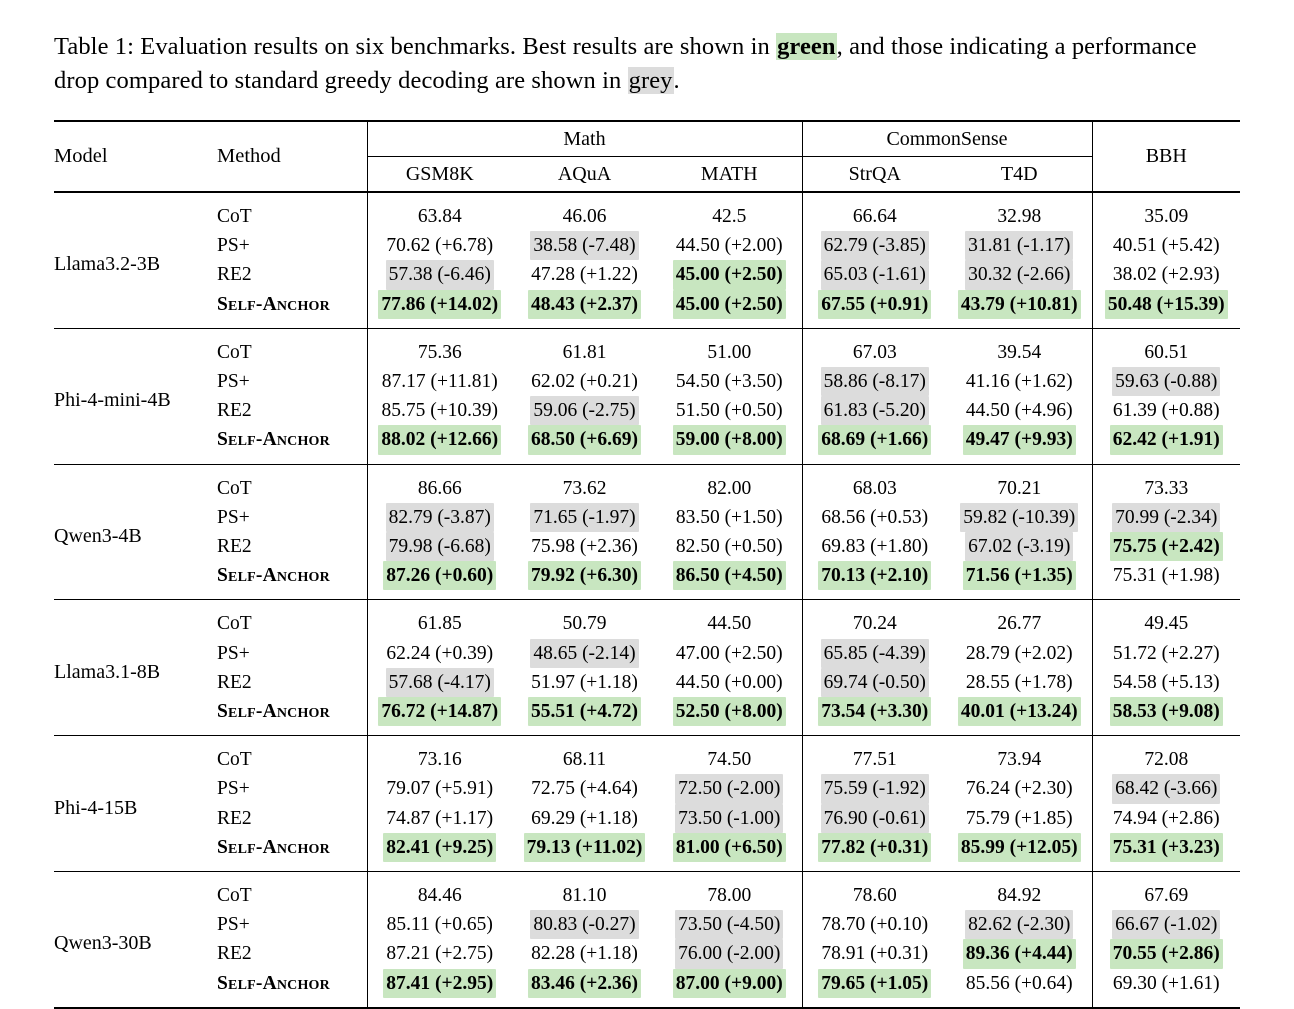 Image resolution: width=1294 pixels, height=1009 pixels. I want to click on header-col-strqa: StrQA, so click(874, 174).